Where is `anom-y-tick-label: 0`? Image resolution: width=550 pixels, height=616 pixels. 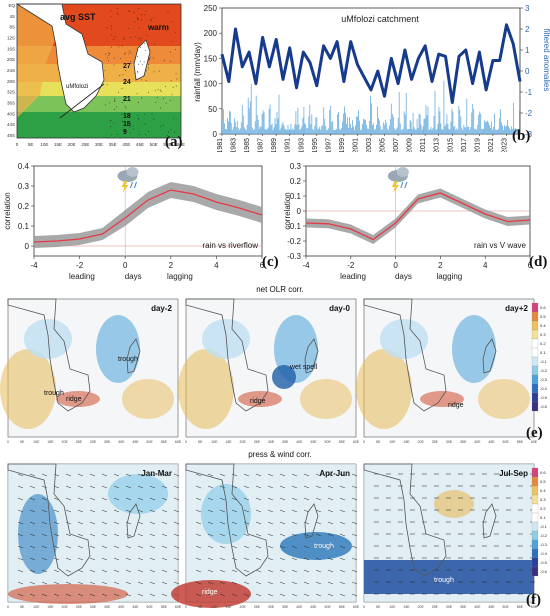 anom-y-tick-label: 0 is located at coordinates (527, 71).